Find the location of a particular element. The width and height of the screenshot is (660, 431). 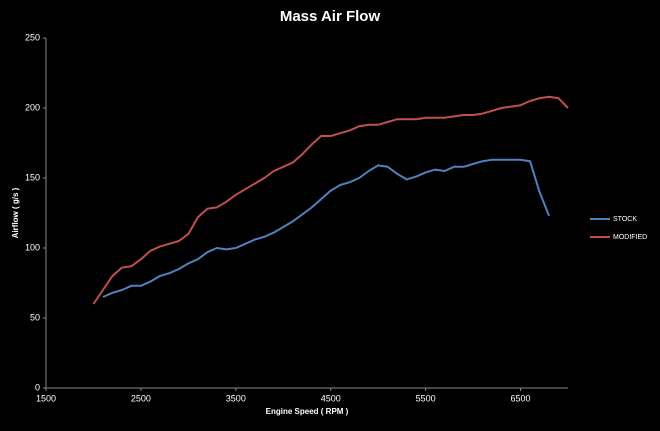

y-tick-label: 250 is located at coordinates (32, 37).